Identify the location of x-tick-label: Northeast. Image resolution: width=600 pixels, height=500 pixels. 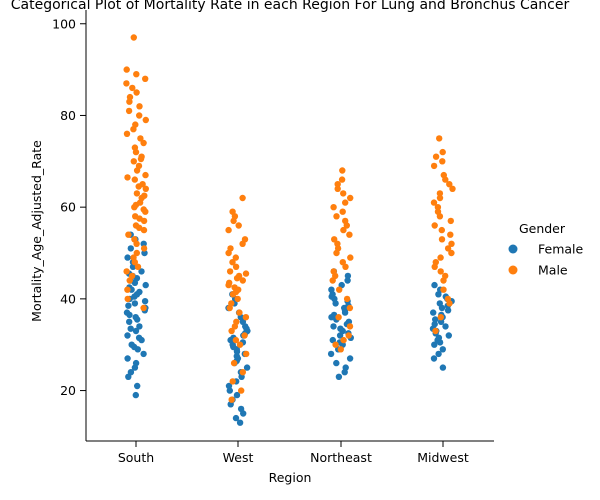
(341, 457).